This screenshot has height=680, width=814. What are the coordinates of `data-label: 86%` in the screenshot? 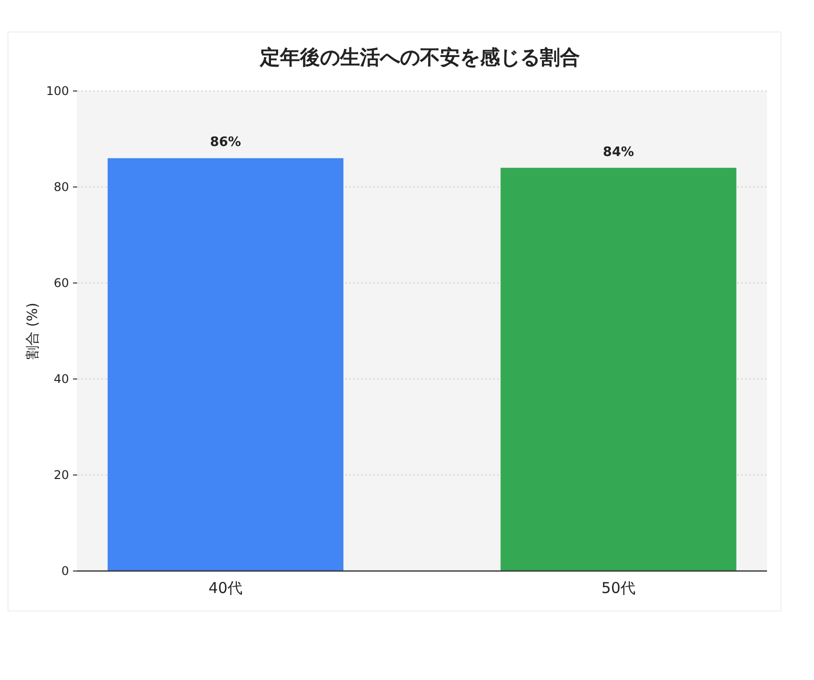 It's located at (226, 142).